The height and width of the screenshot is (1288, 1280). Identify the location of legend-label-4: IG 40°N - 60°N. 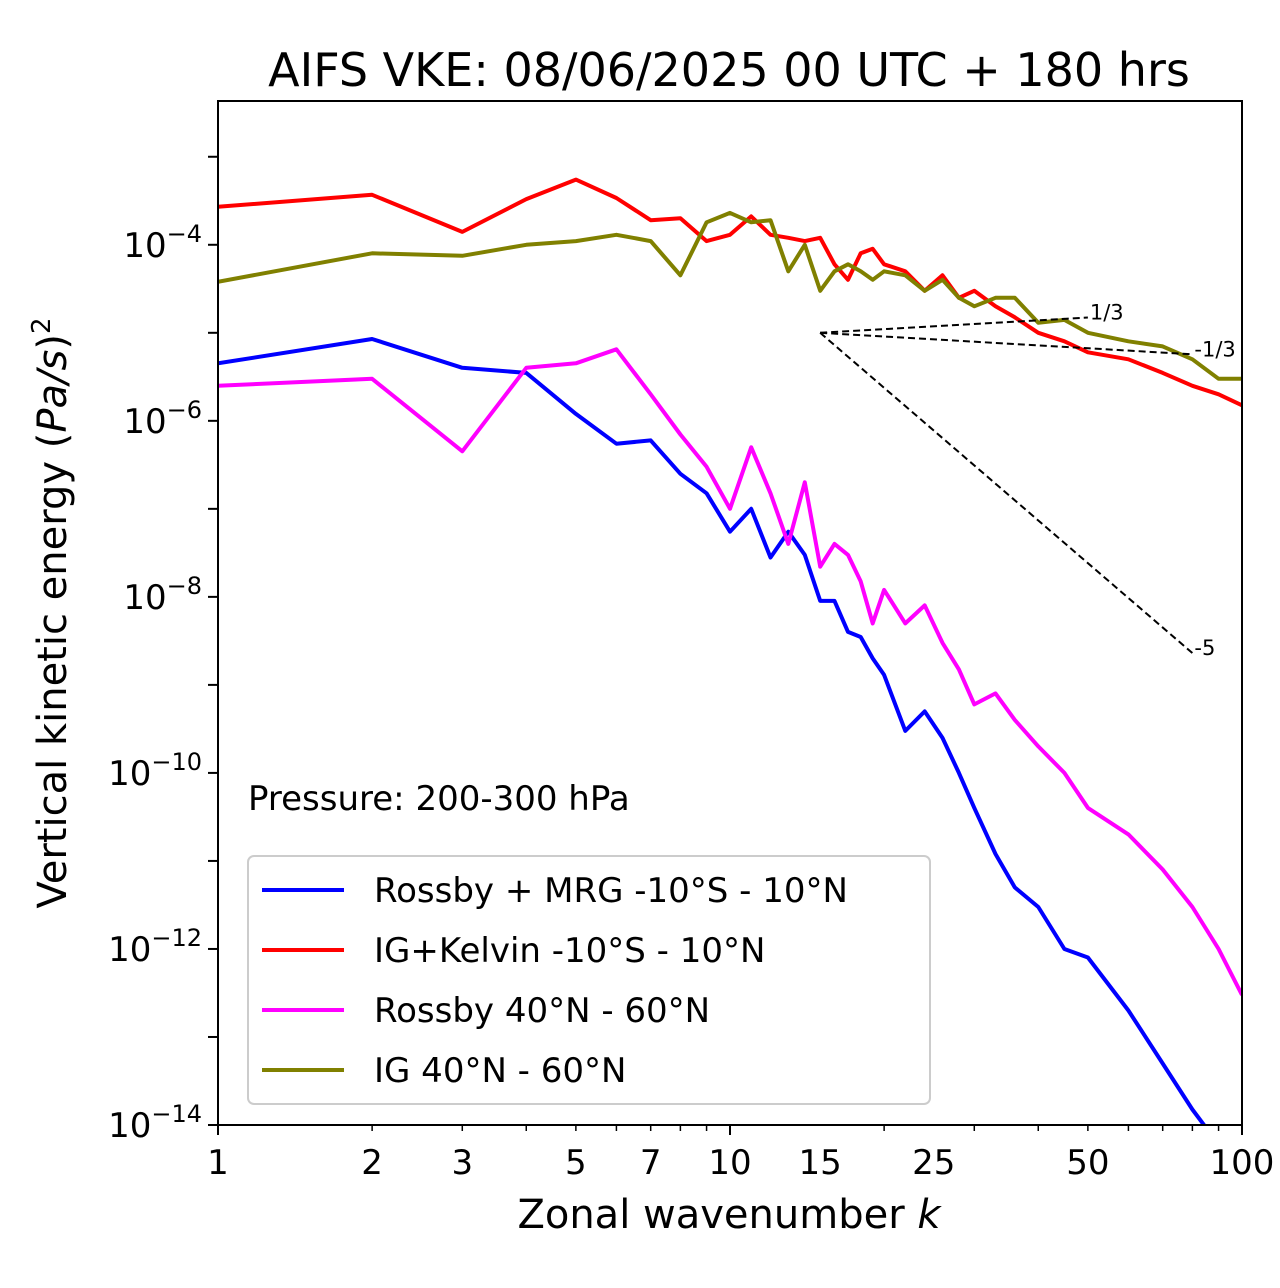
(500, 1071).